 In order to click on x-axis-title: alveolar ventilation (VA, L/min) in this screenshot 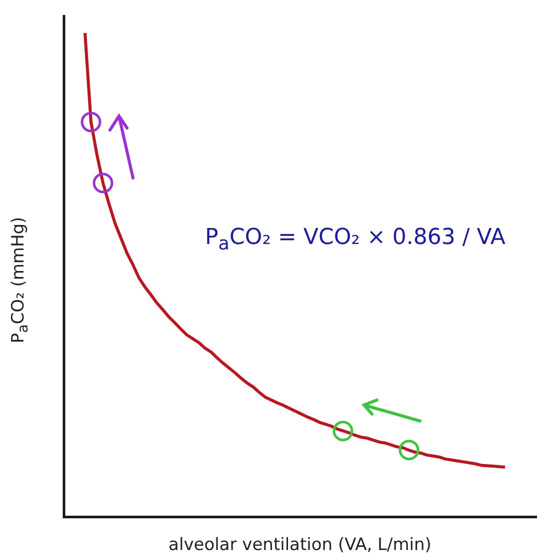, I will do `click(300, 545)`.